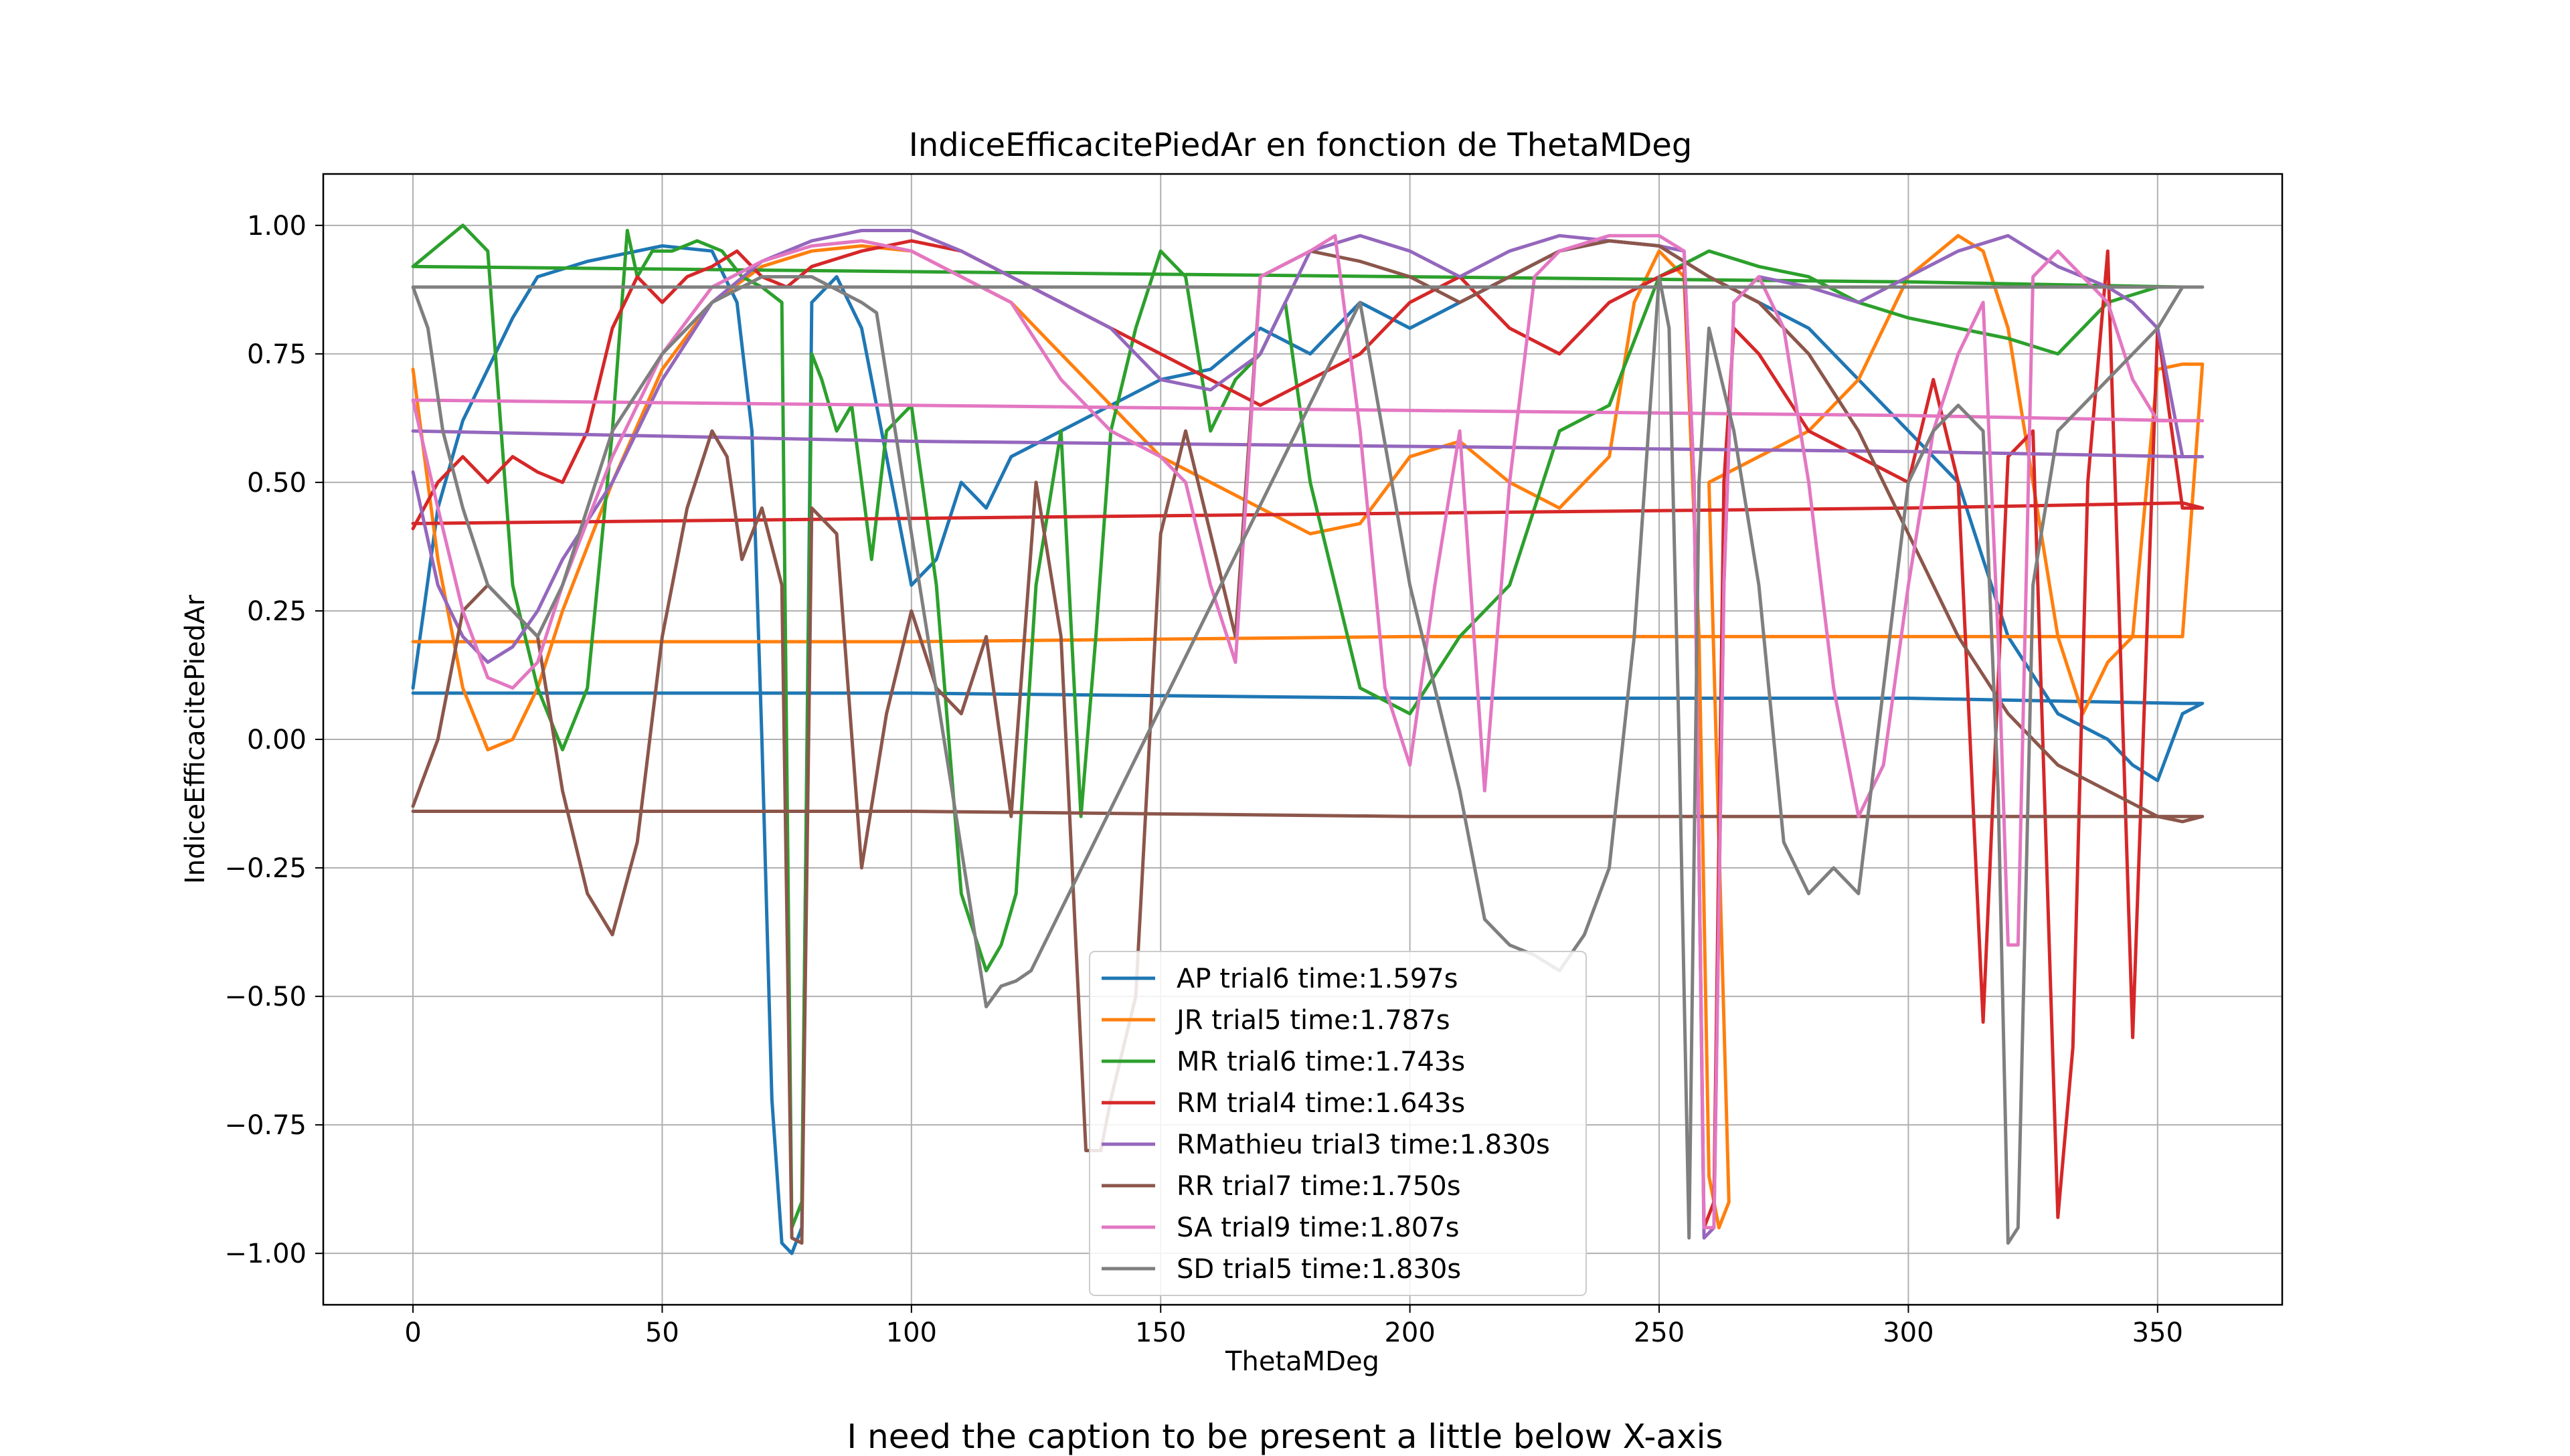  What do you see at coordinates (1321, 1061) in the screenshot?
I see `legend-entry: MR trial6 time:1.743s` at bounding box center [1321, 1061].